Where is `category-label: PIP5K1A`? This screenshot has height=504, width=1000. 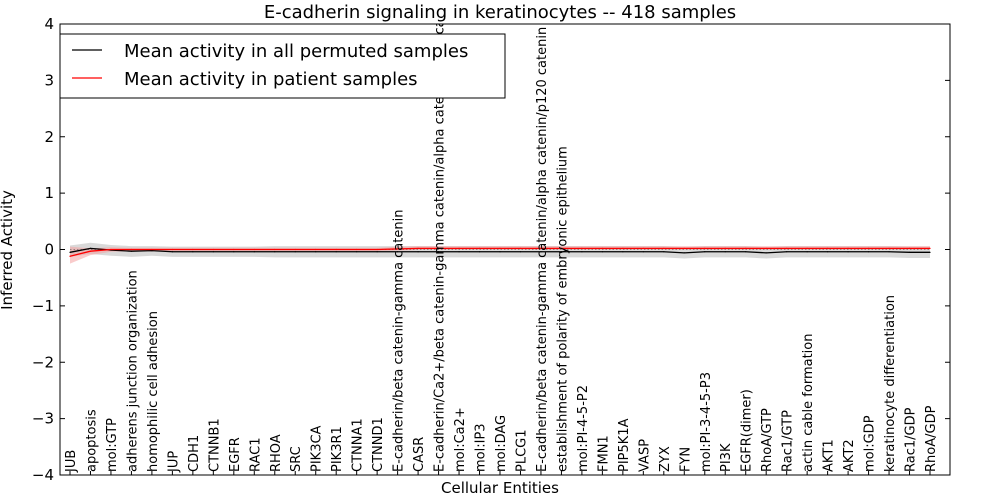 category-label: PIP5K1A is located at coordinates (624, 445).